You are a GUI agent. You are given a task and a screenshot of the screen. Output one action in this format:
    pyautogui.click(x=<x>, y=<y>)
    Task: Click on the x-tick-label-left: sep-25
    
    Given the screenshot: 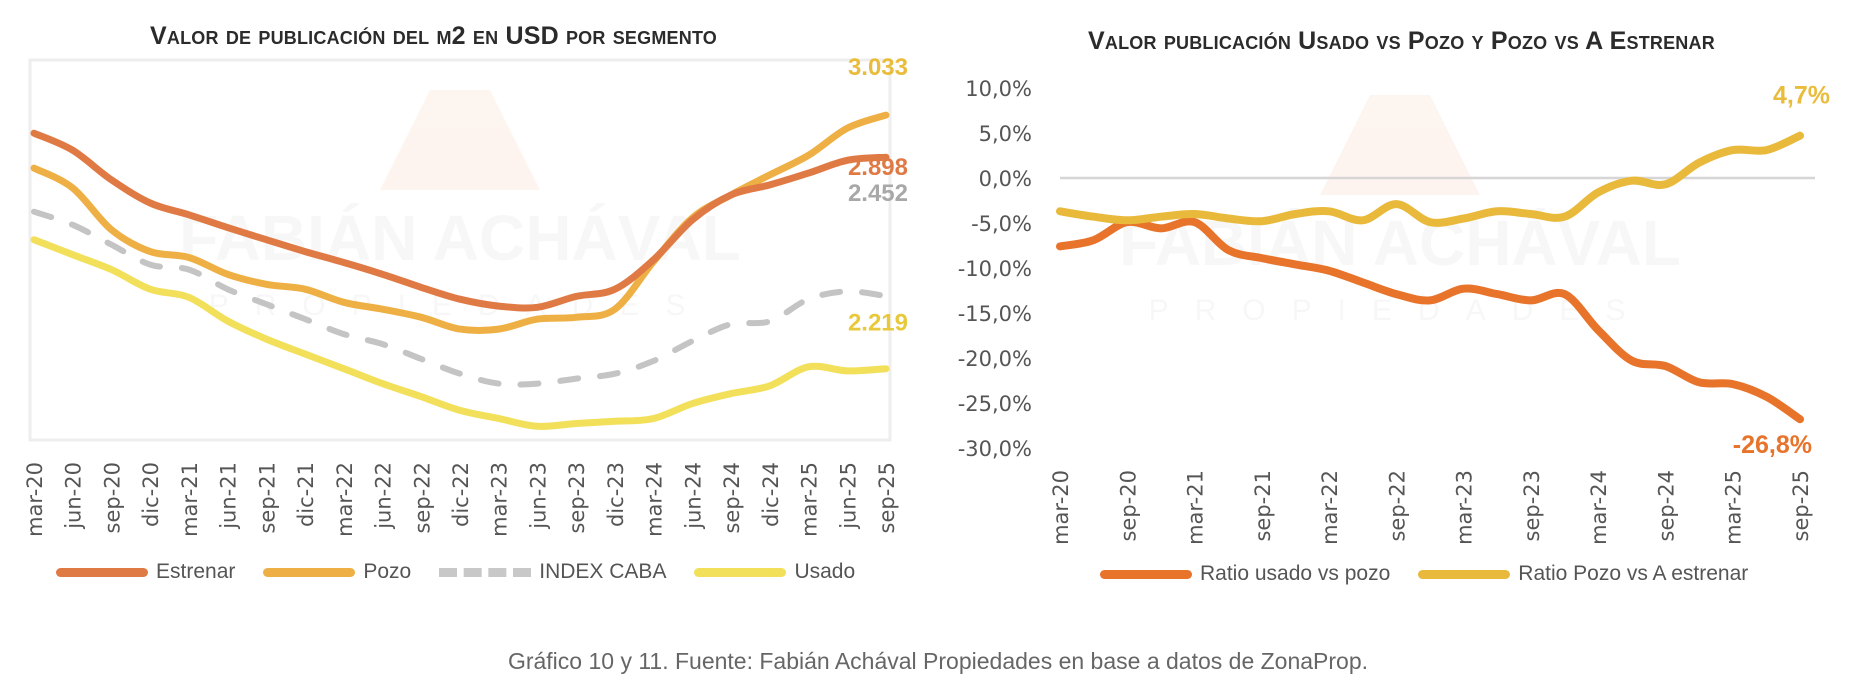 What is the action you would take?
    pyautogui.click(x=887, y=498)
    